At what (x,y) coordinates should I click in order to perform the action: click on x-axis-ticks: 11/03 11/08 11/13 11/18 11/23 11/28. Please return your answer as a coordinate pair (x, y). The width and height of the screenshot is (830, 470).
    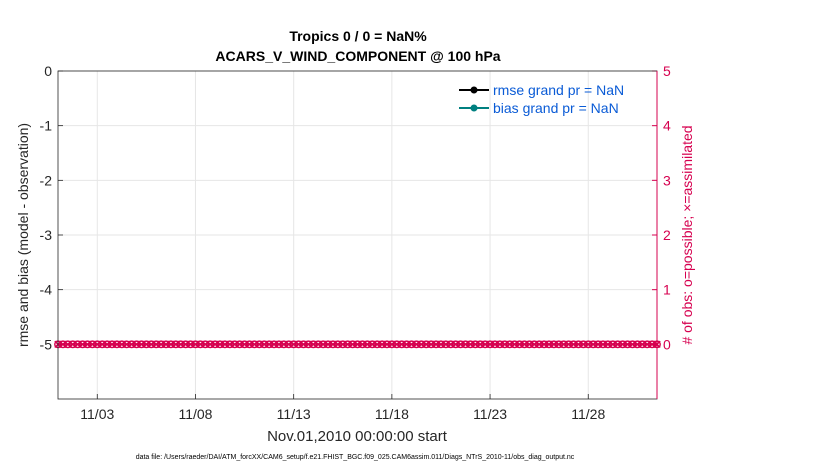
    Looking at the image, I should click on (342, 408).